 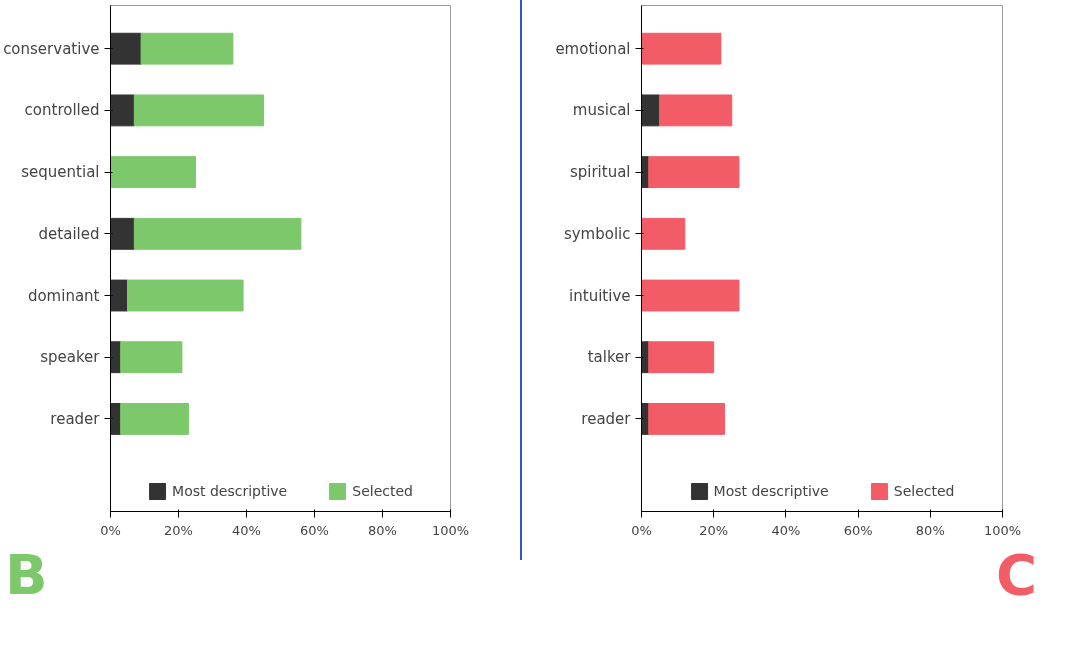 What do you see at coordinates (600, 172) in the screenshot?
I see `y-tick-label: spiritual` at bounding box center [600, 172].